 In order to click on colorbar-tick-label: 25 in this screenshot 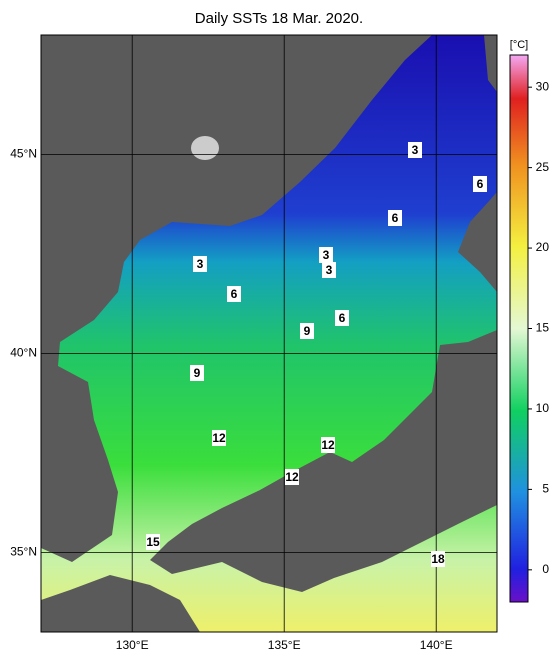, I will do `click(543, 167)`.